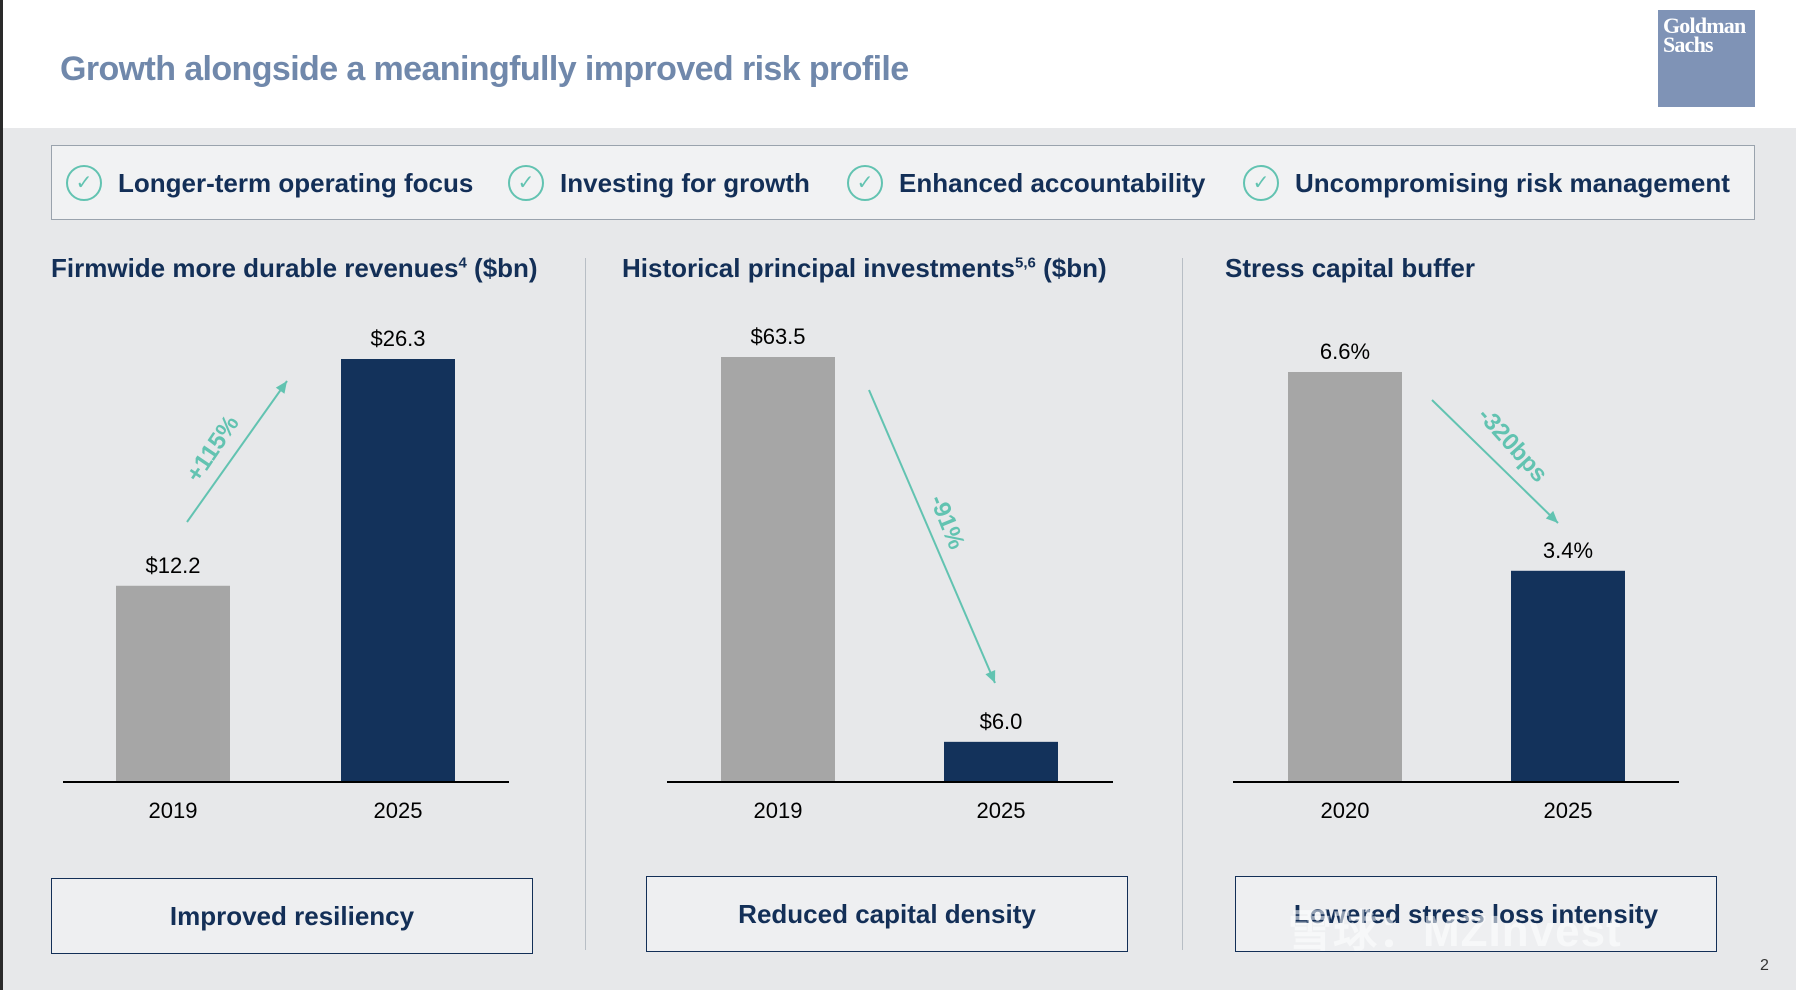 Image resolution: width=1796 pixels, height=990 pixels. Describe the element at coordinates (685, 182) in the screenshot. I see `pillar-label: Investing for growth` at that location.